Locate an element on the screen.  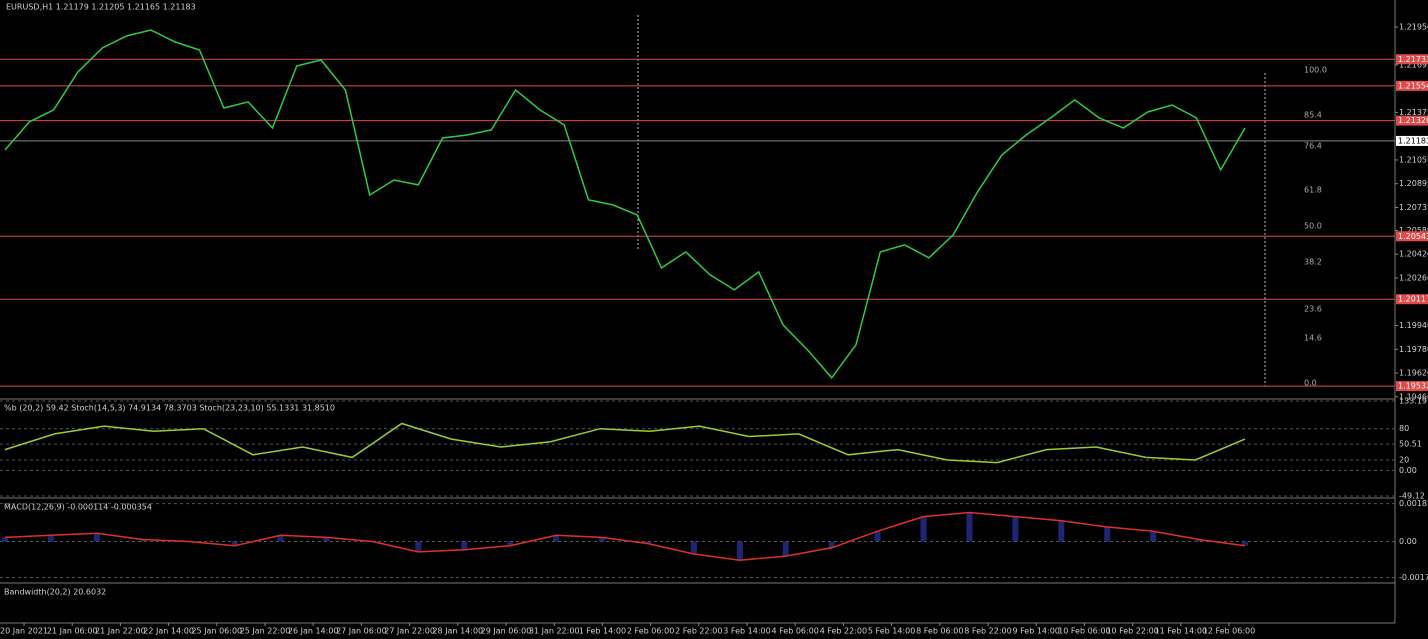
x-tick-label: 31 Jan 22:00 is located at coordinates (554, 631).